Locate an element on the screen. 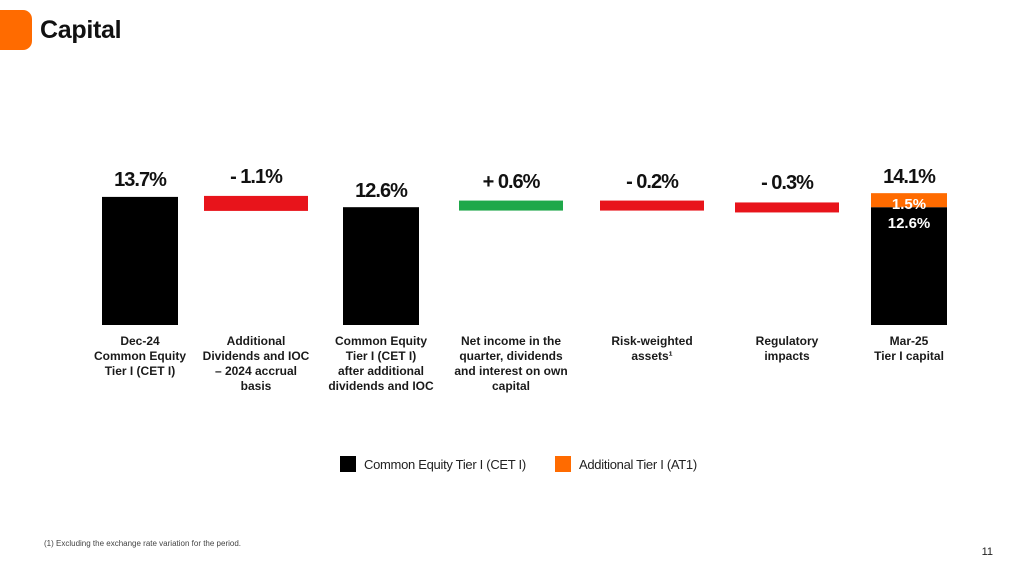  bar-mar25-at1 is located at coordinates (909, 200).